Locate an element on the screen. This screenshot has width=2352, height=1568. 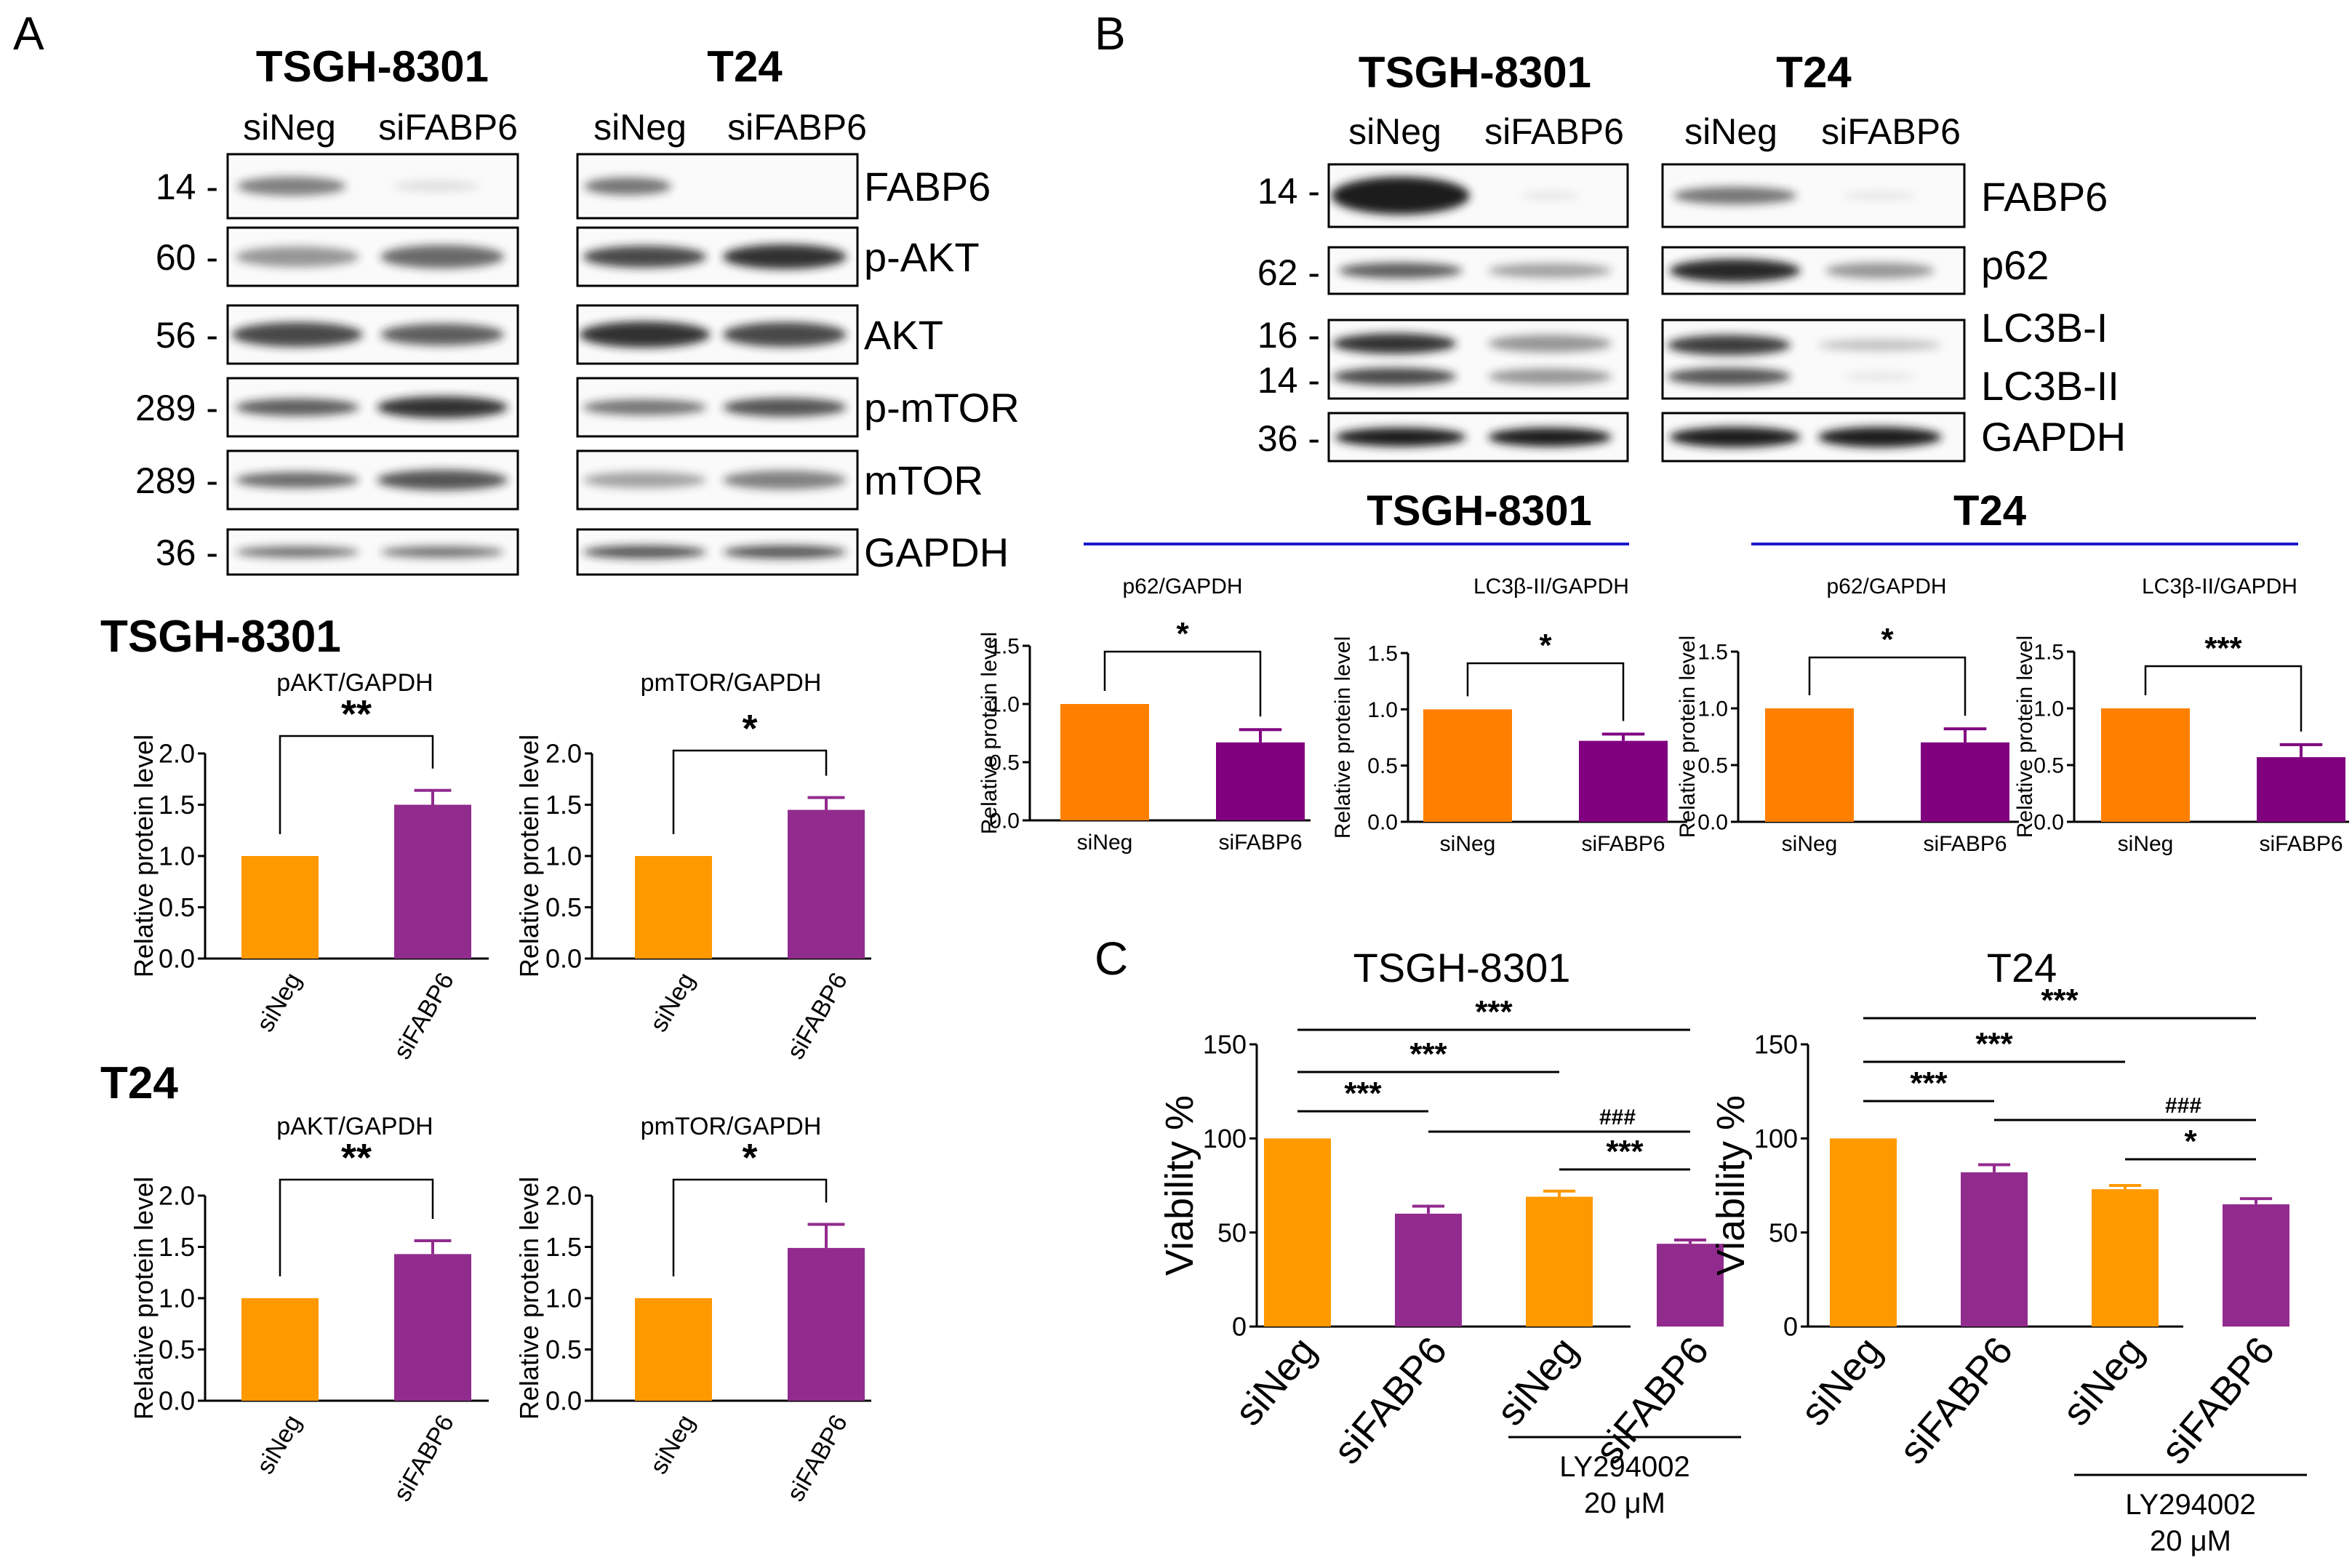
blot-b-left-lane-2: siFABP6 is located at coordinates (1554, 131).